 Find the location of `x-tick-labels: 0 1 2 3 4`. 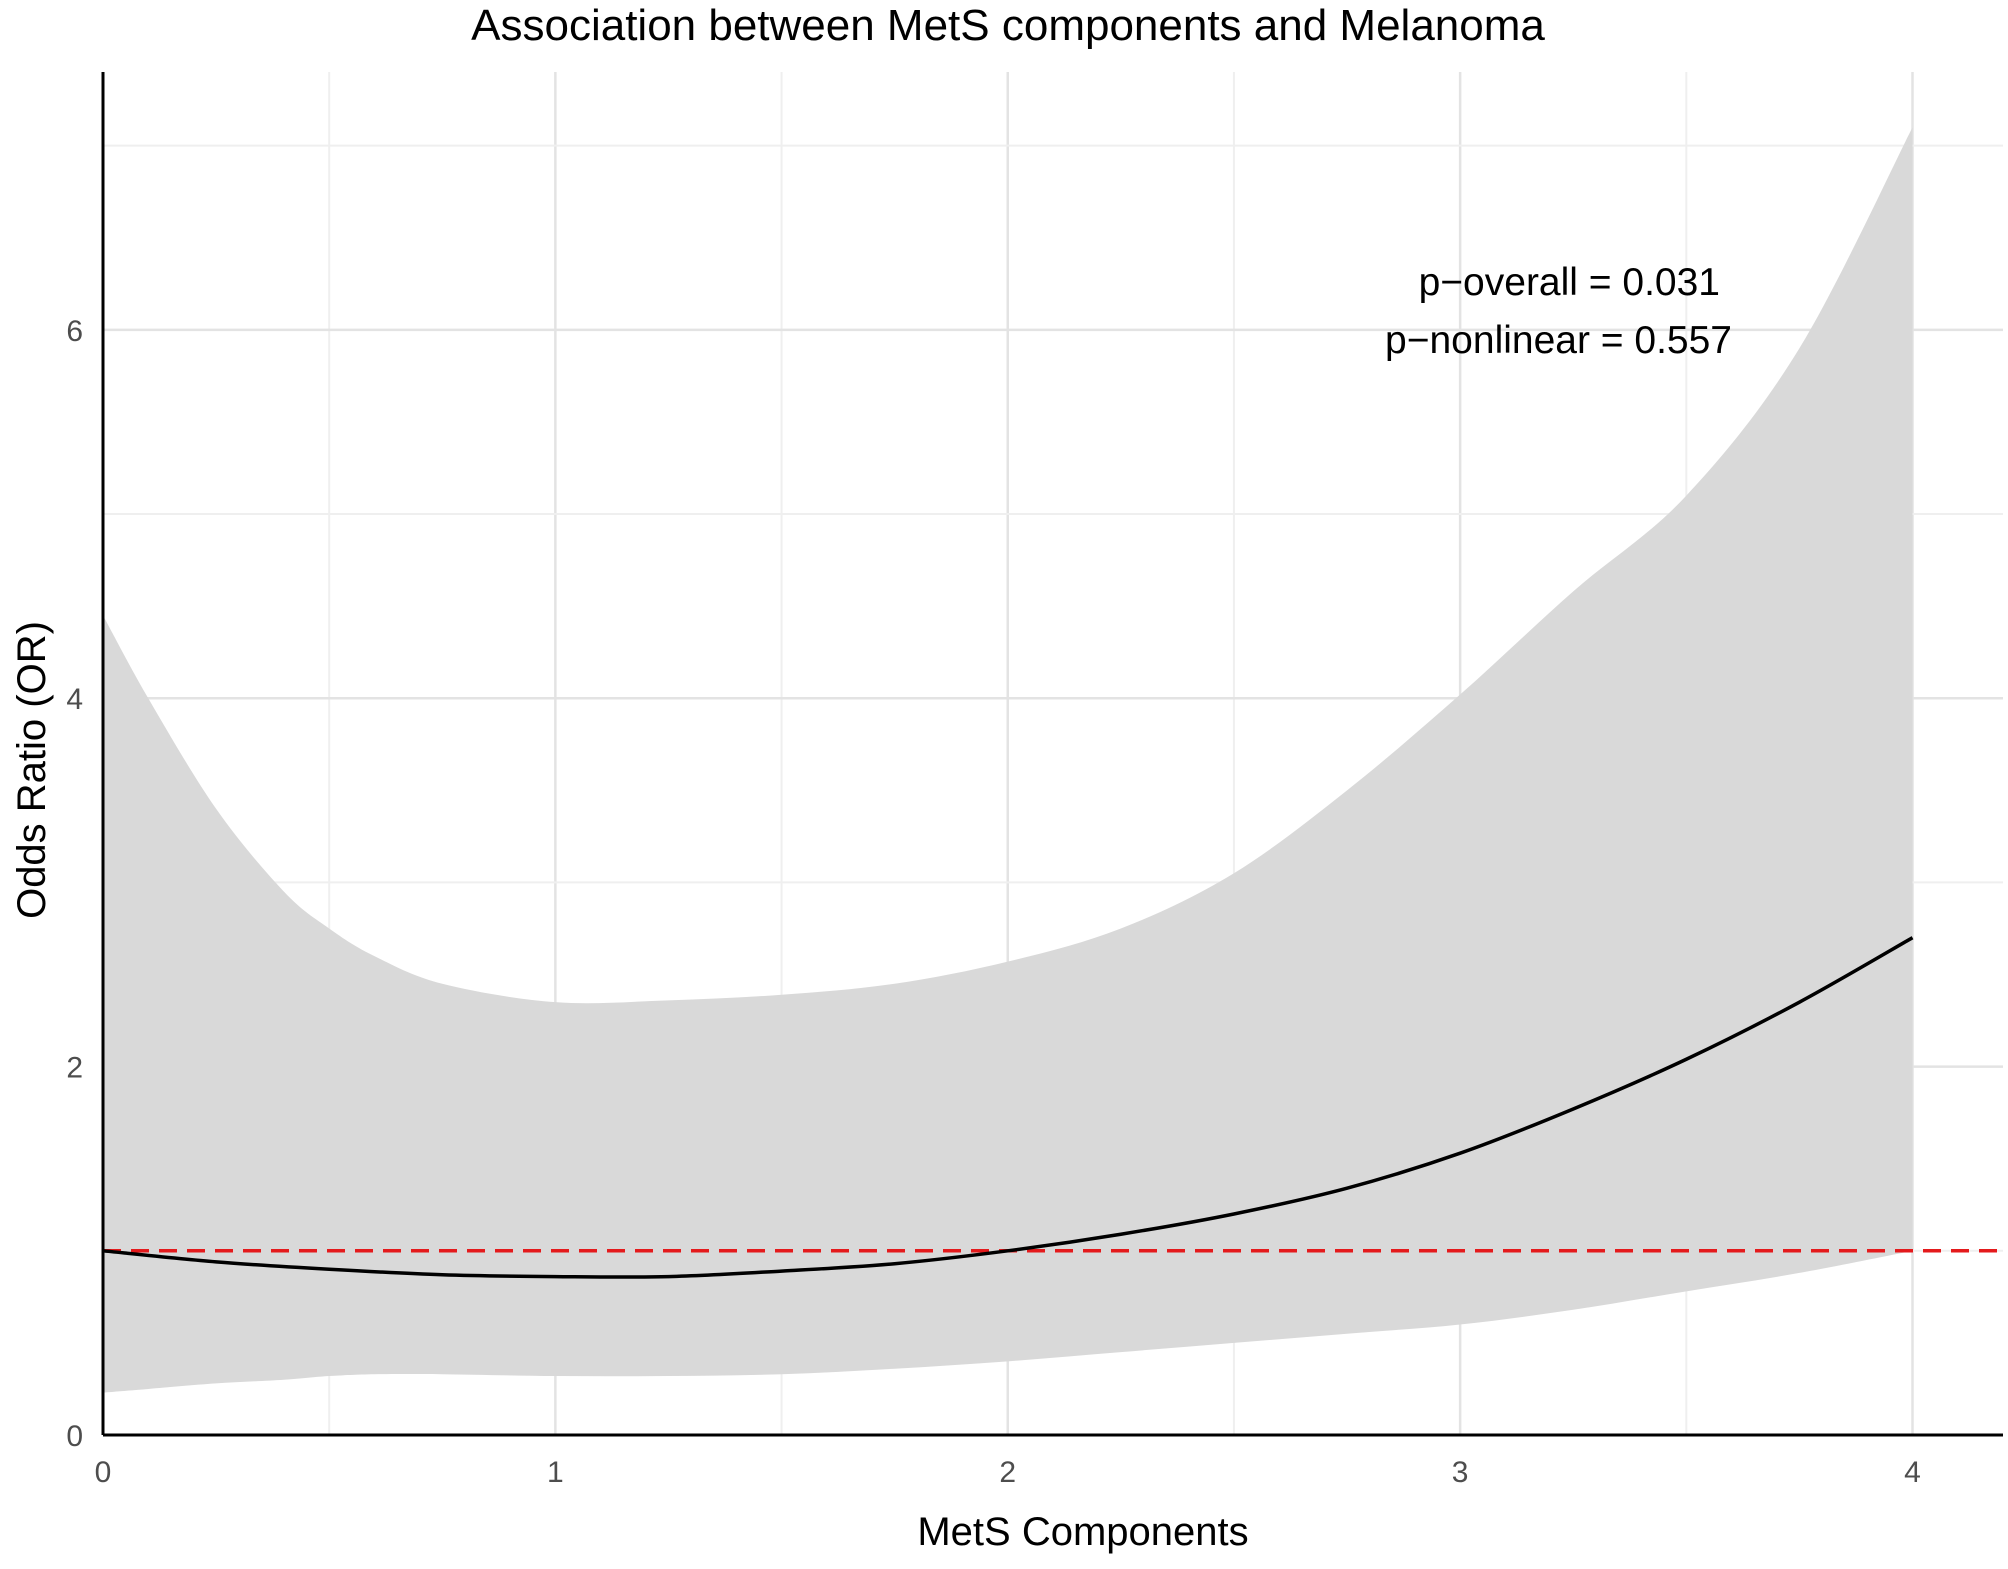

x-tick-labels: 0 1 2 3 4 is located at coordinates (1008, 1472).